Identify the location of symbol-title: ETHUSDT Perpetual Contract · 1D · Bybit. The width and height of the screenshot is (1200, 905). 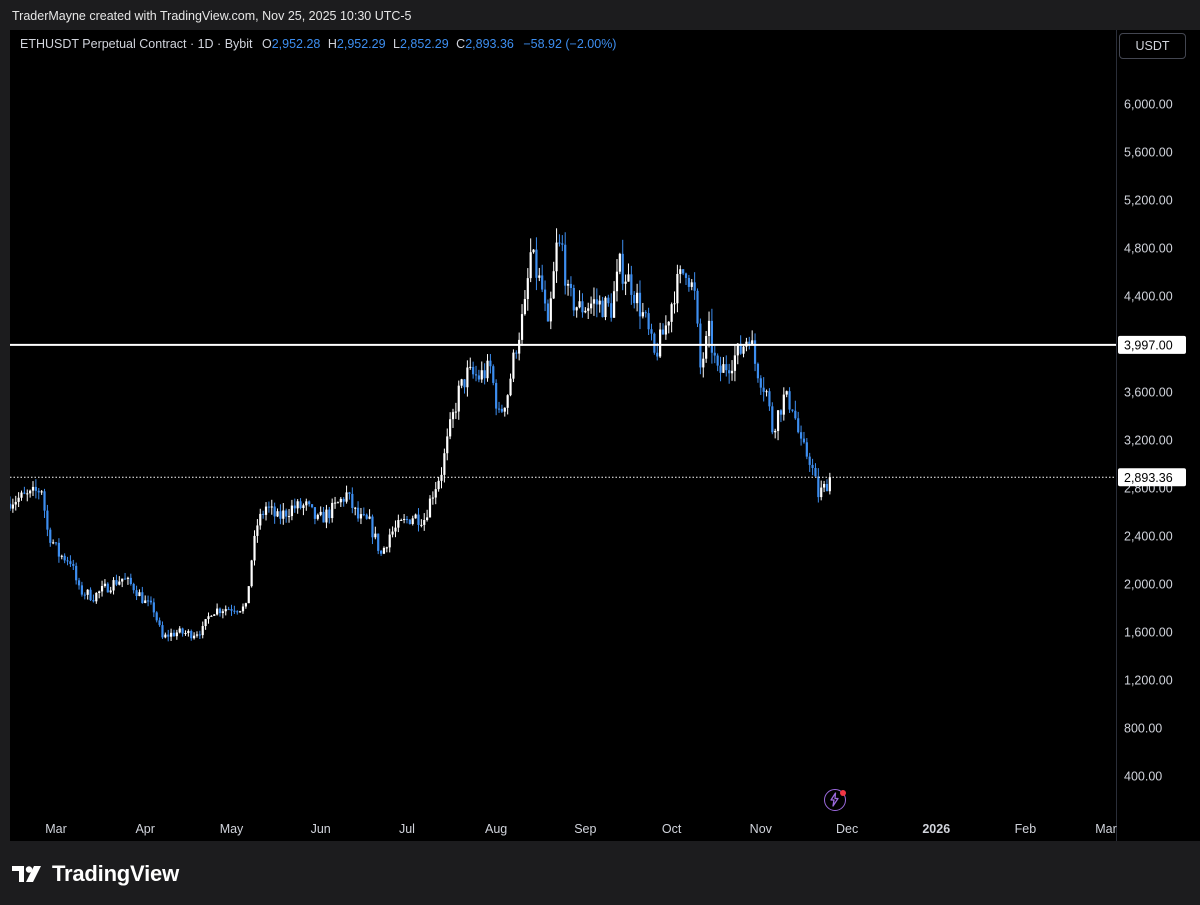
(136, 44).